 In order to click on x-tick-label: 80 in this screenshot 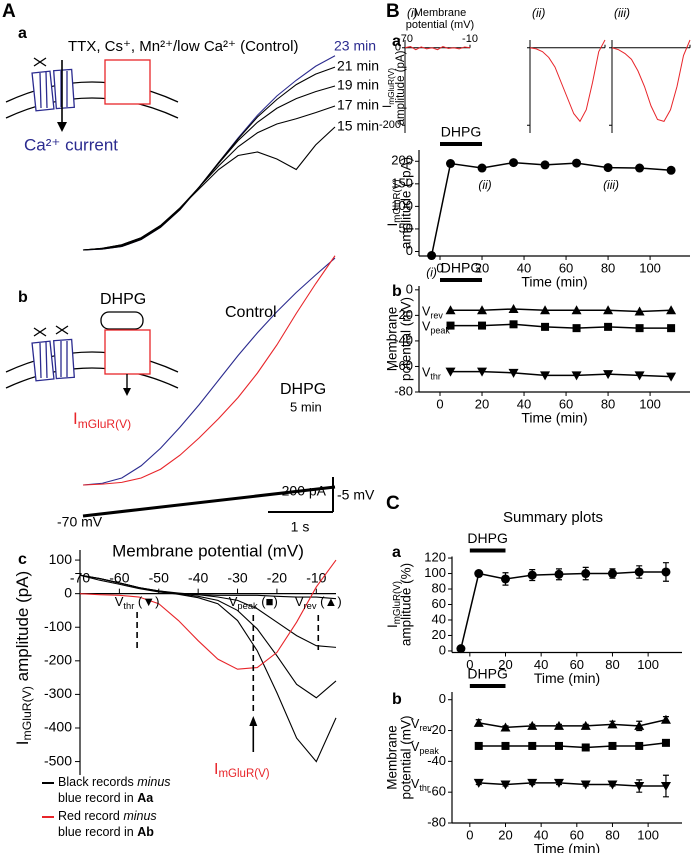, I will do `click(612, 834)`.